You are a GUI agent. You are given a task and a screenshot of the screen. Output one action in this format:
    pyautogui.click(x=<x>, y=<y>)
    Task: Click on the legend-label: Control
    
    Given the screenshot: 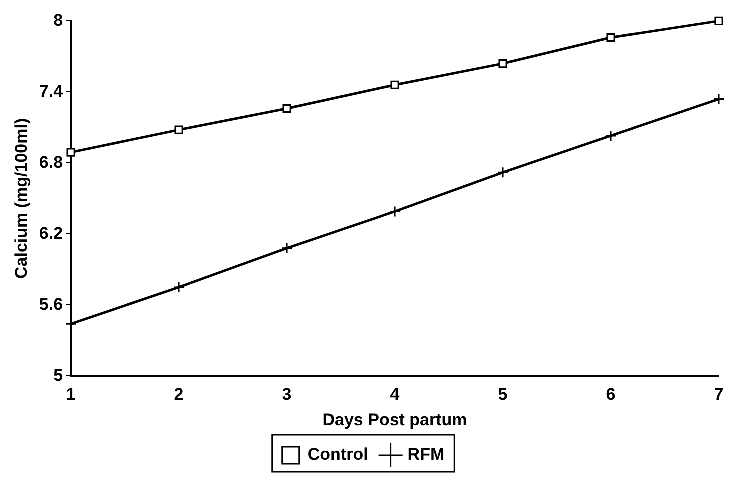 What is the action you would take?
    pyautogui.click(x=338, y=454)
    